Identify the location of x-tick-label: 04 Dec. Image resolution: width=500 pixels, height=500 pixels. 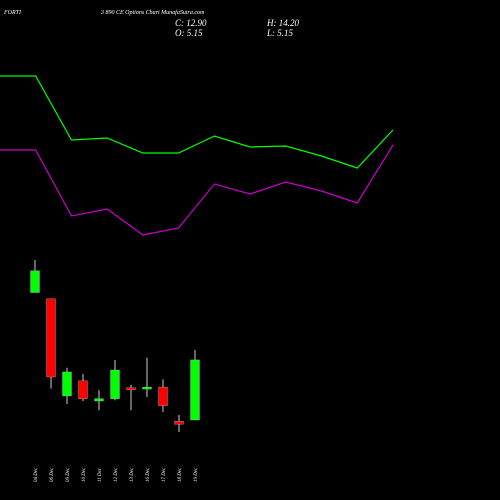
(36, 474).